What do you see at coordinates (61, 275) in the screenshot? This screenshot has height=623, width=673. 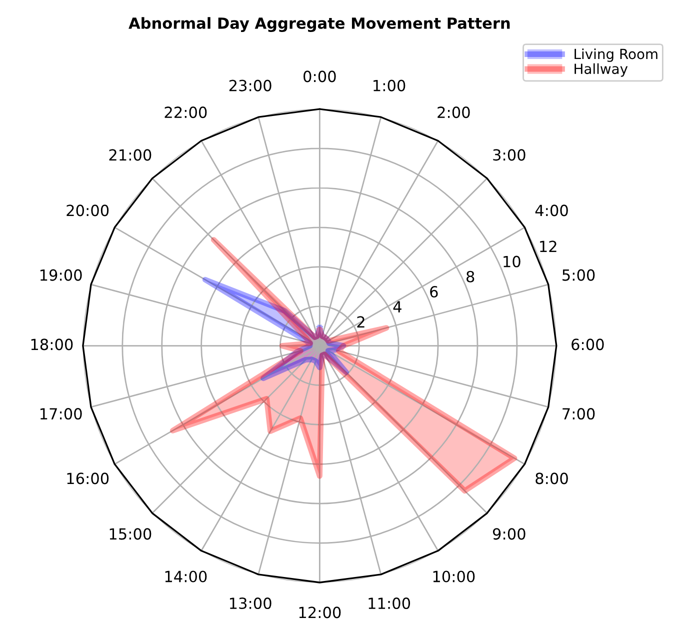 I see `spoke-label: 19:00` at bounding box center [61, 275].